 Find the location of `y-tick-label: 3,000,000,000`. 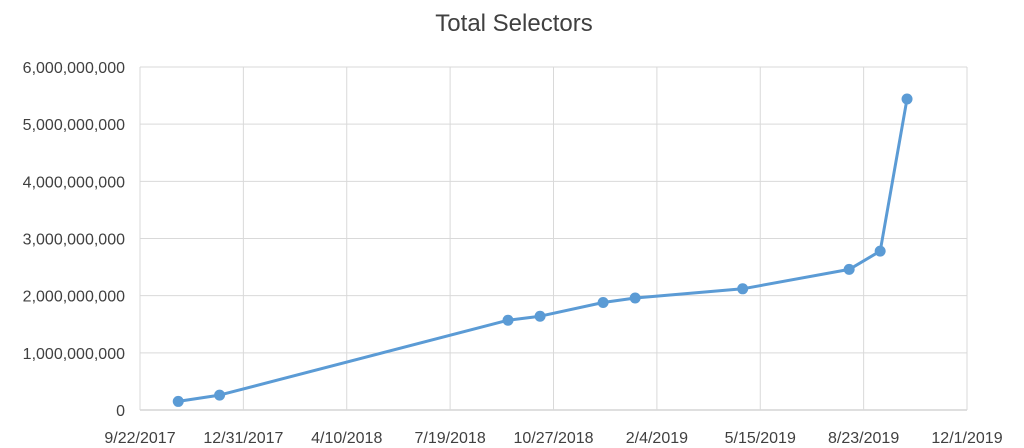

y-tick-label: 3,000,000,000 is located at coordinates (74, 240).